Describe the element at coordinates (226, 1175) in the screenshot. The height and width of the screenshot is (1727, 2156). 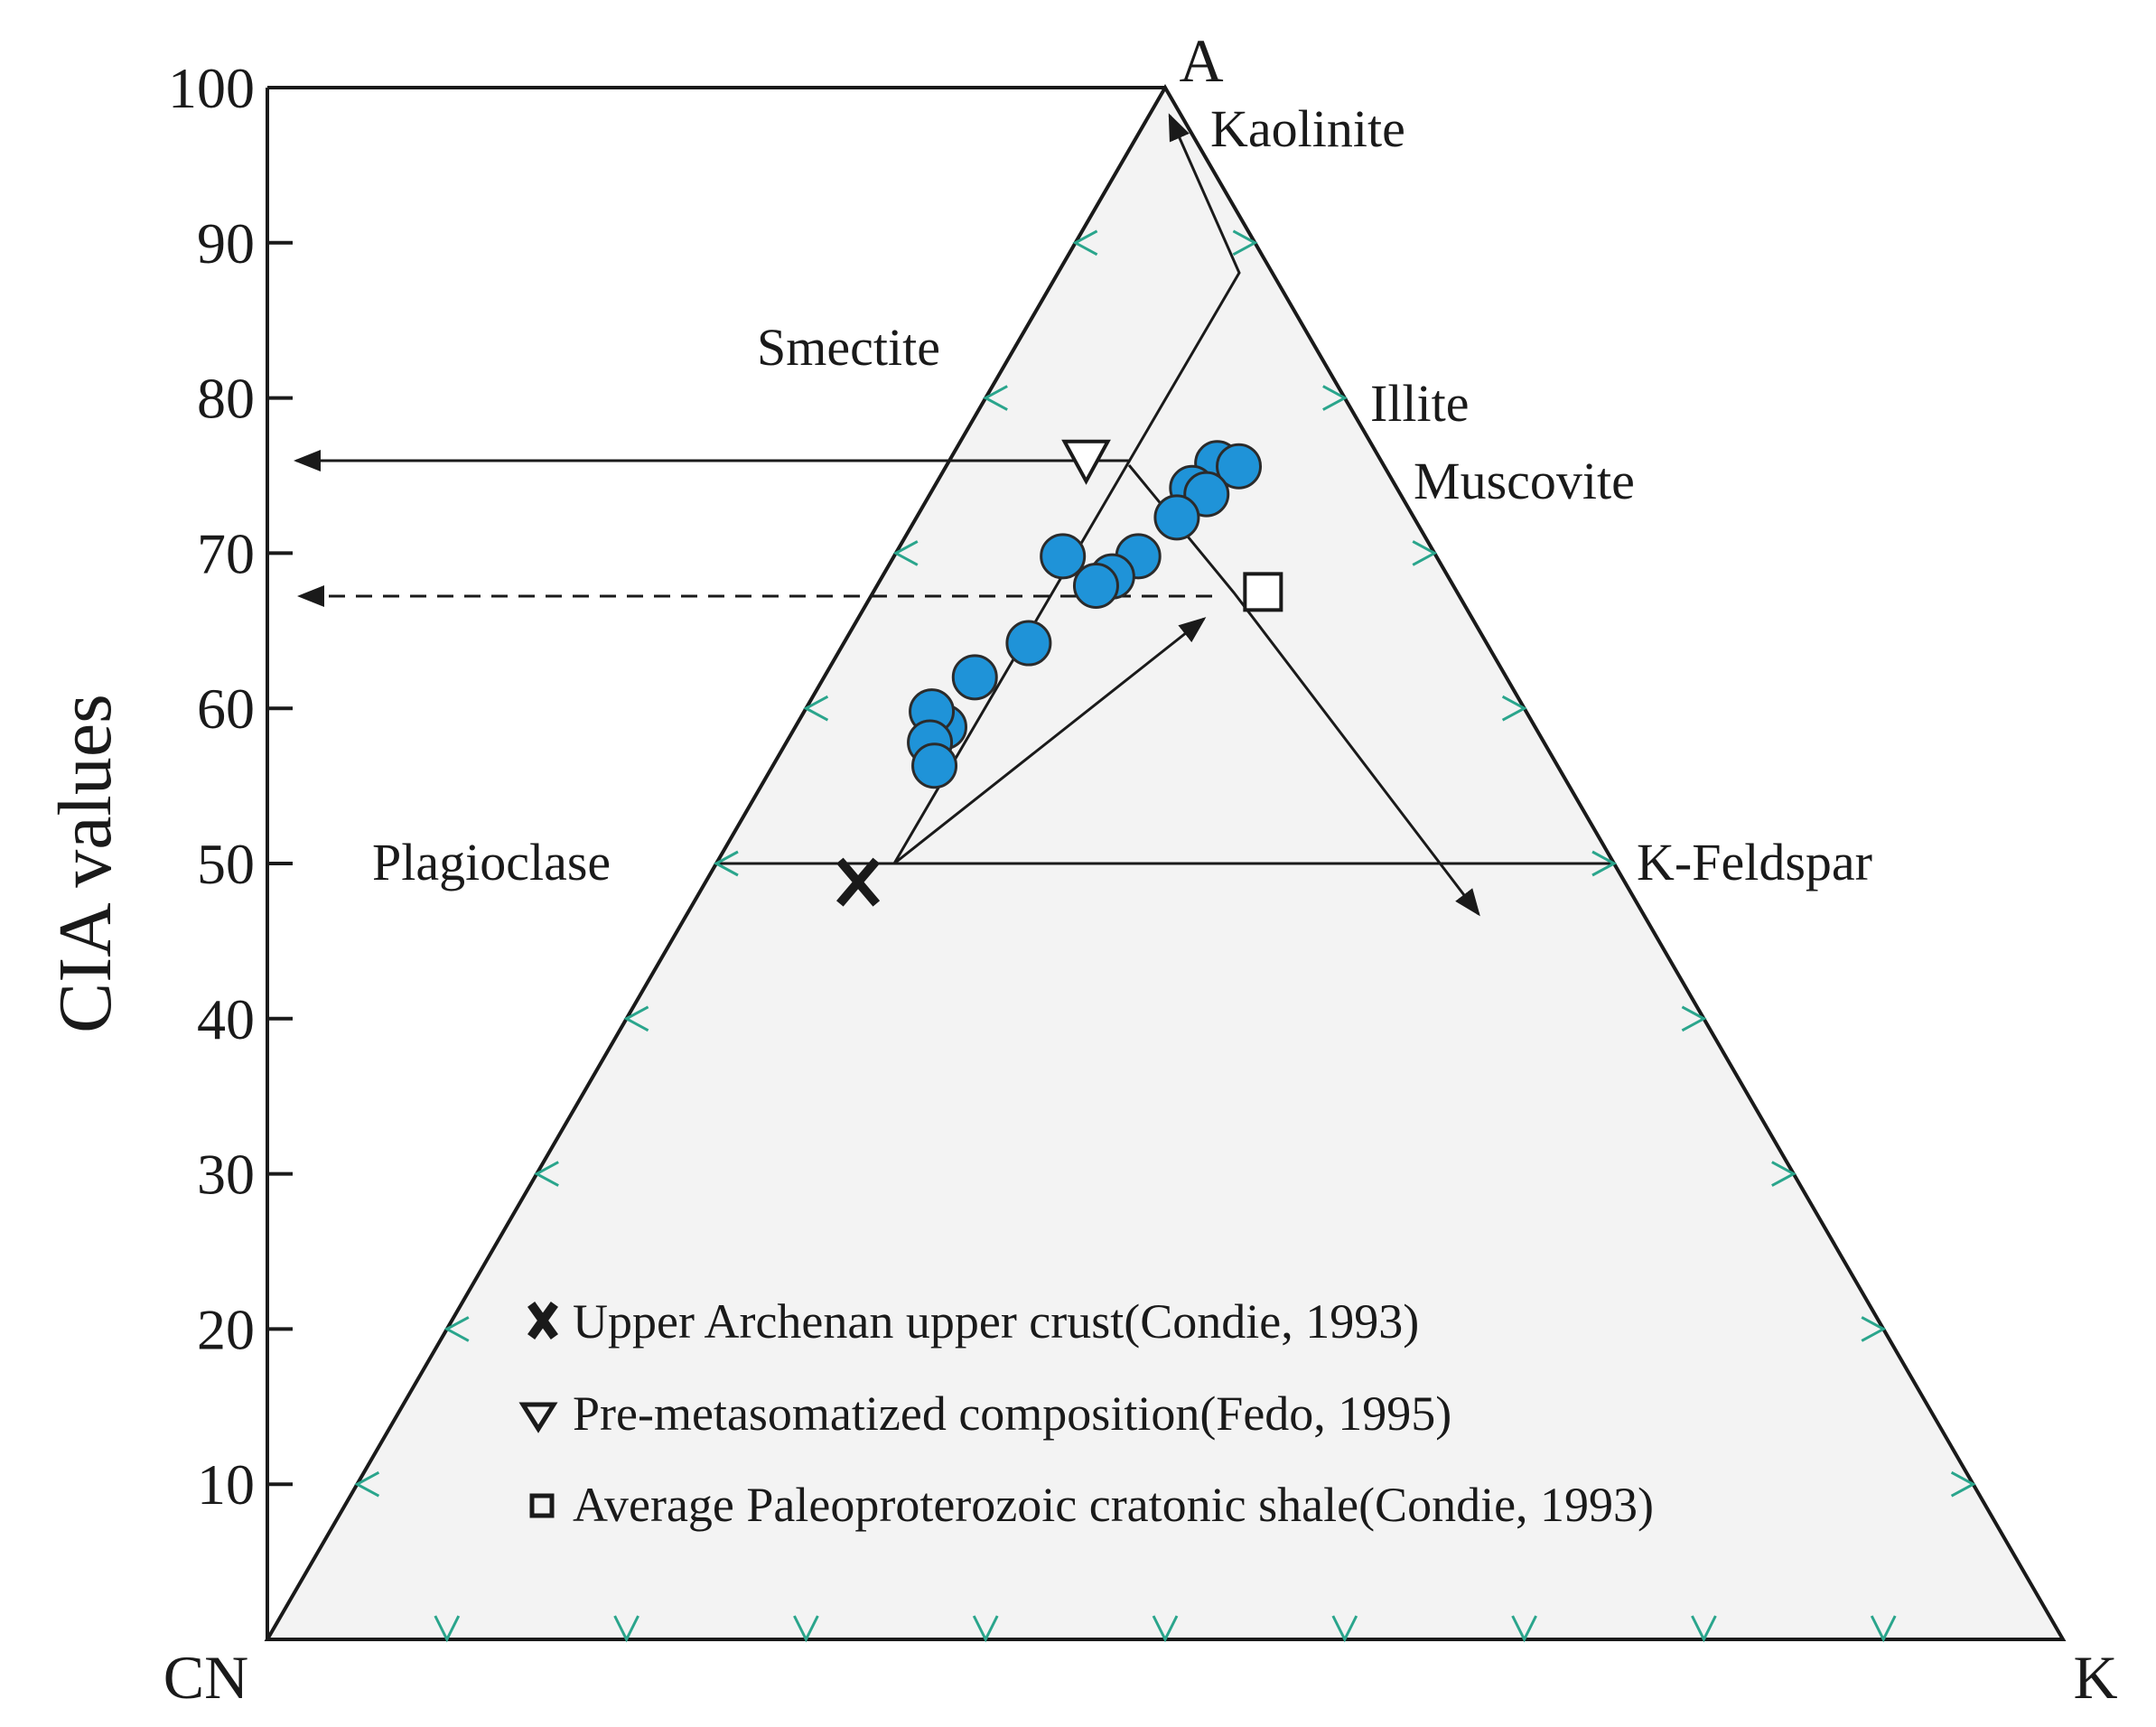
I see `cia-tick-label: 30` at that location.